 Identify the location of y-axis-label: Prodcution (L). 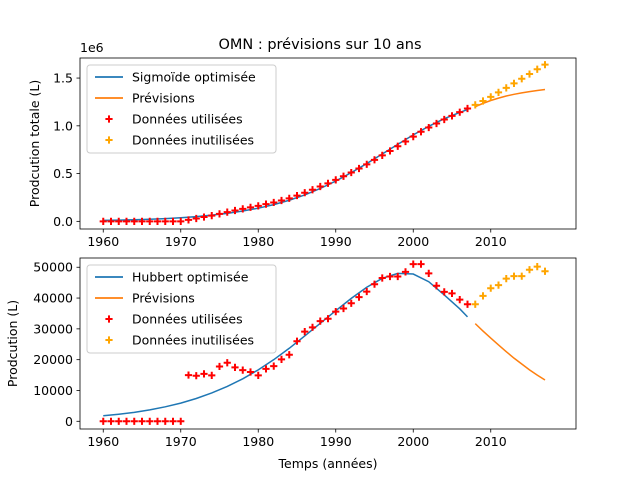
(12, 343).